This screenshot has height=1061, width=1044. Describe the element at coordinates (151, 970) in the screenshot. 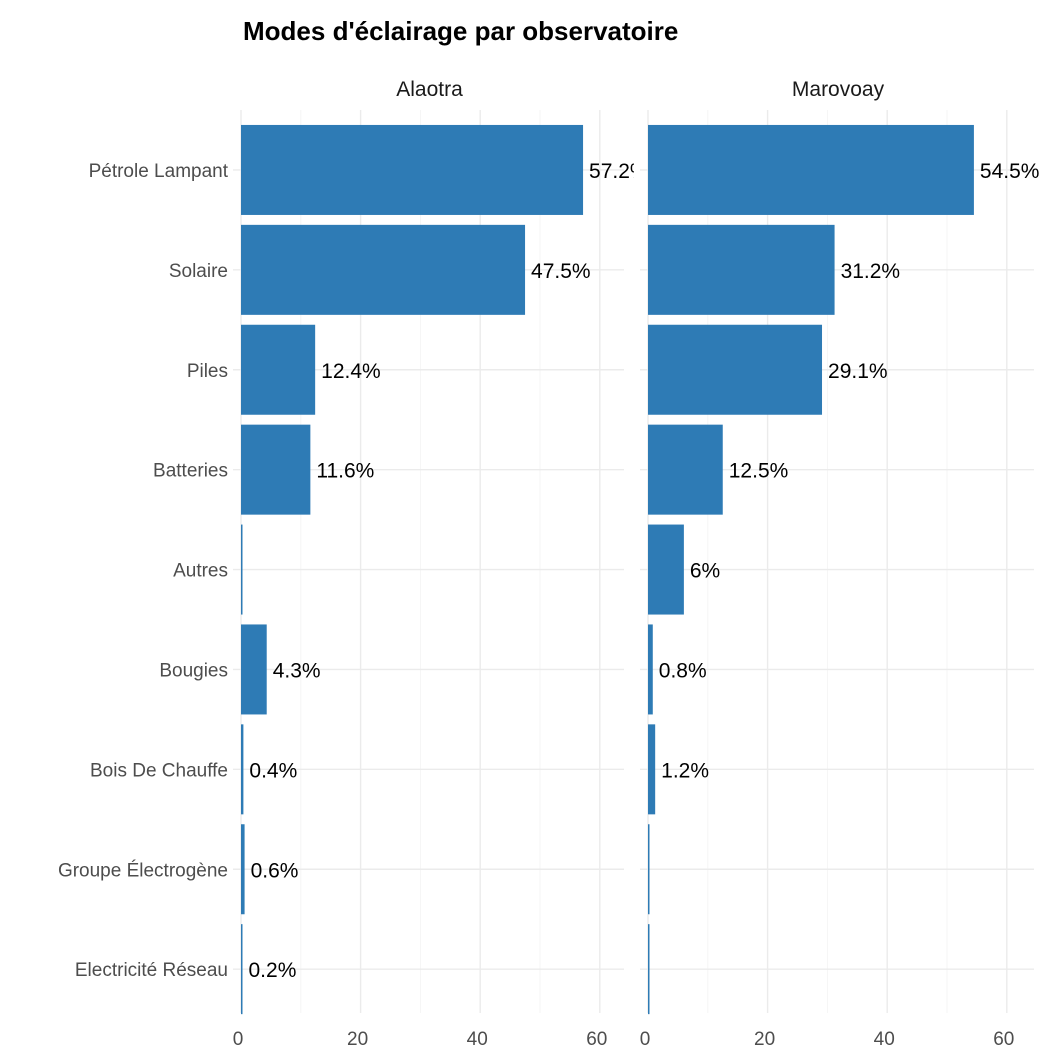

I see `category-label: Electricité Réseau` at that location.